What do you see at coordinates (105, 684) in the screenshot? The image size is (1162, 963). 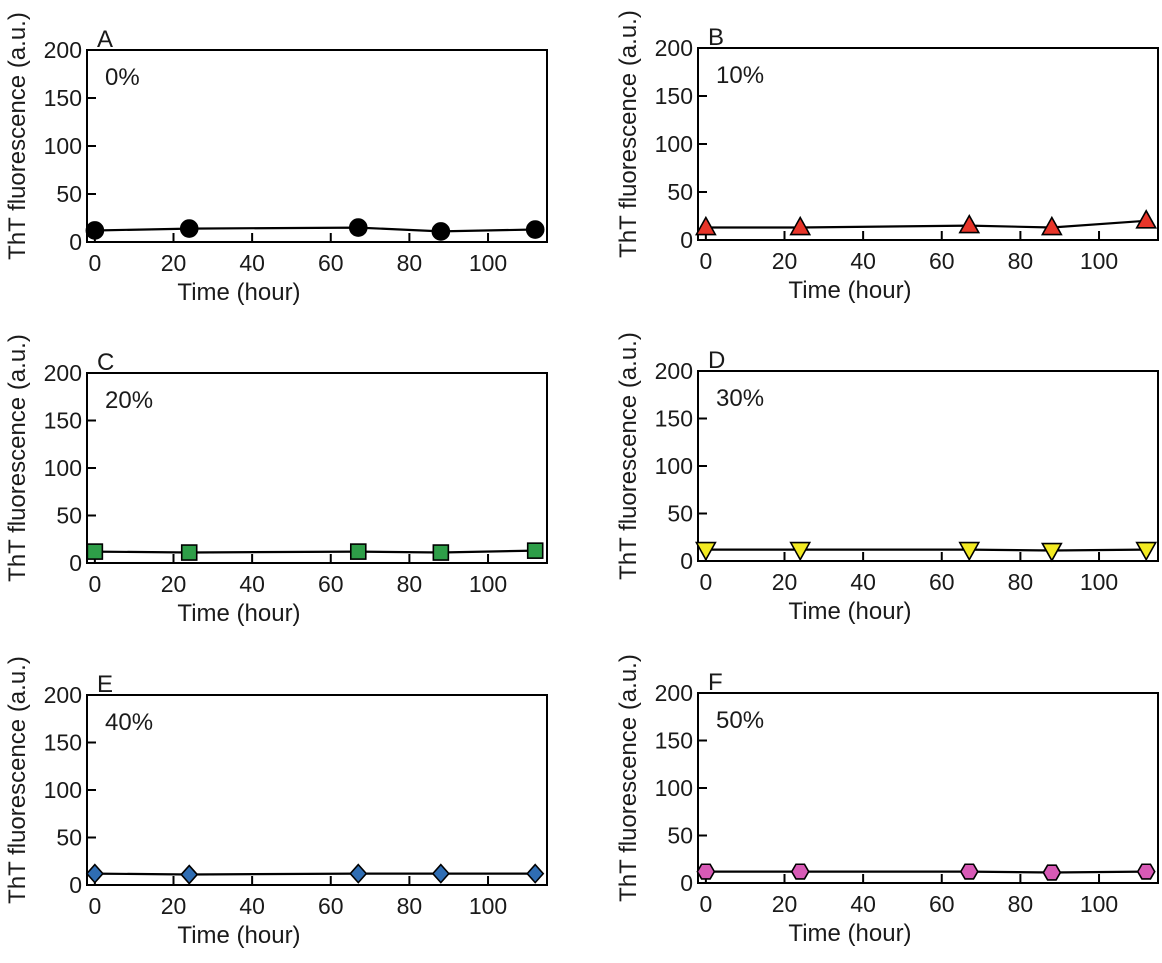 I see `panel-label: E` at bounding box center [105, 684].